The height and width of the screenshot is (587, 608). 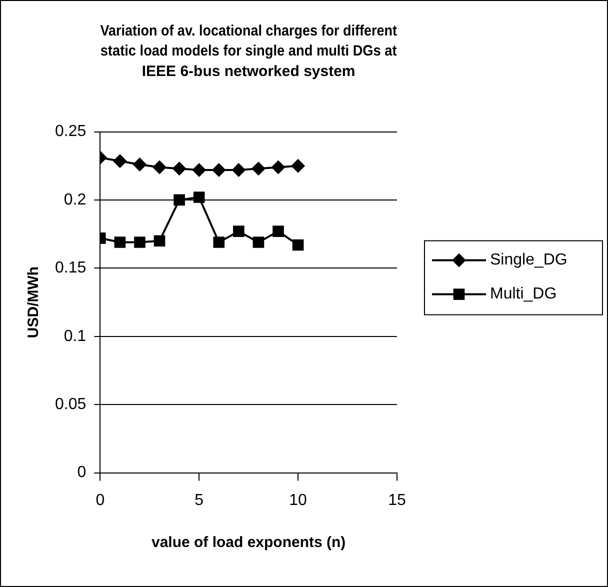 What do you see at coordinates (70, 404) in the screenshot?
I see `y-tick-label: 0.05` at bounding box center [70, 404].